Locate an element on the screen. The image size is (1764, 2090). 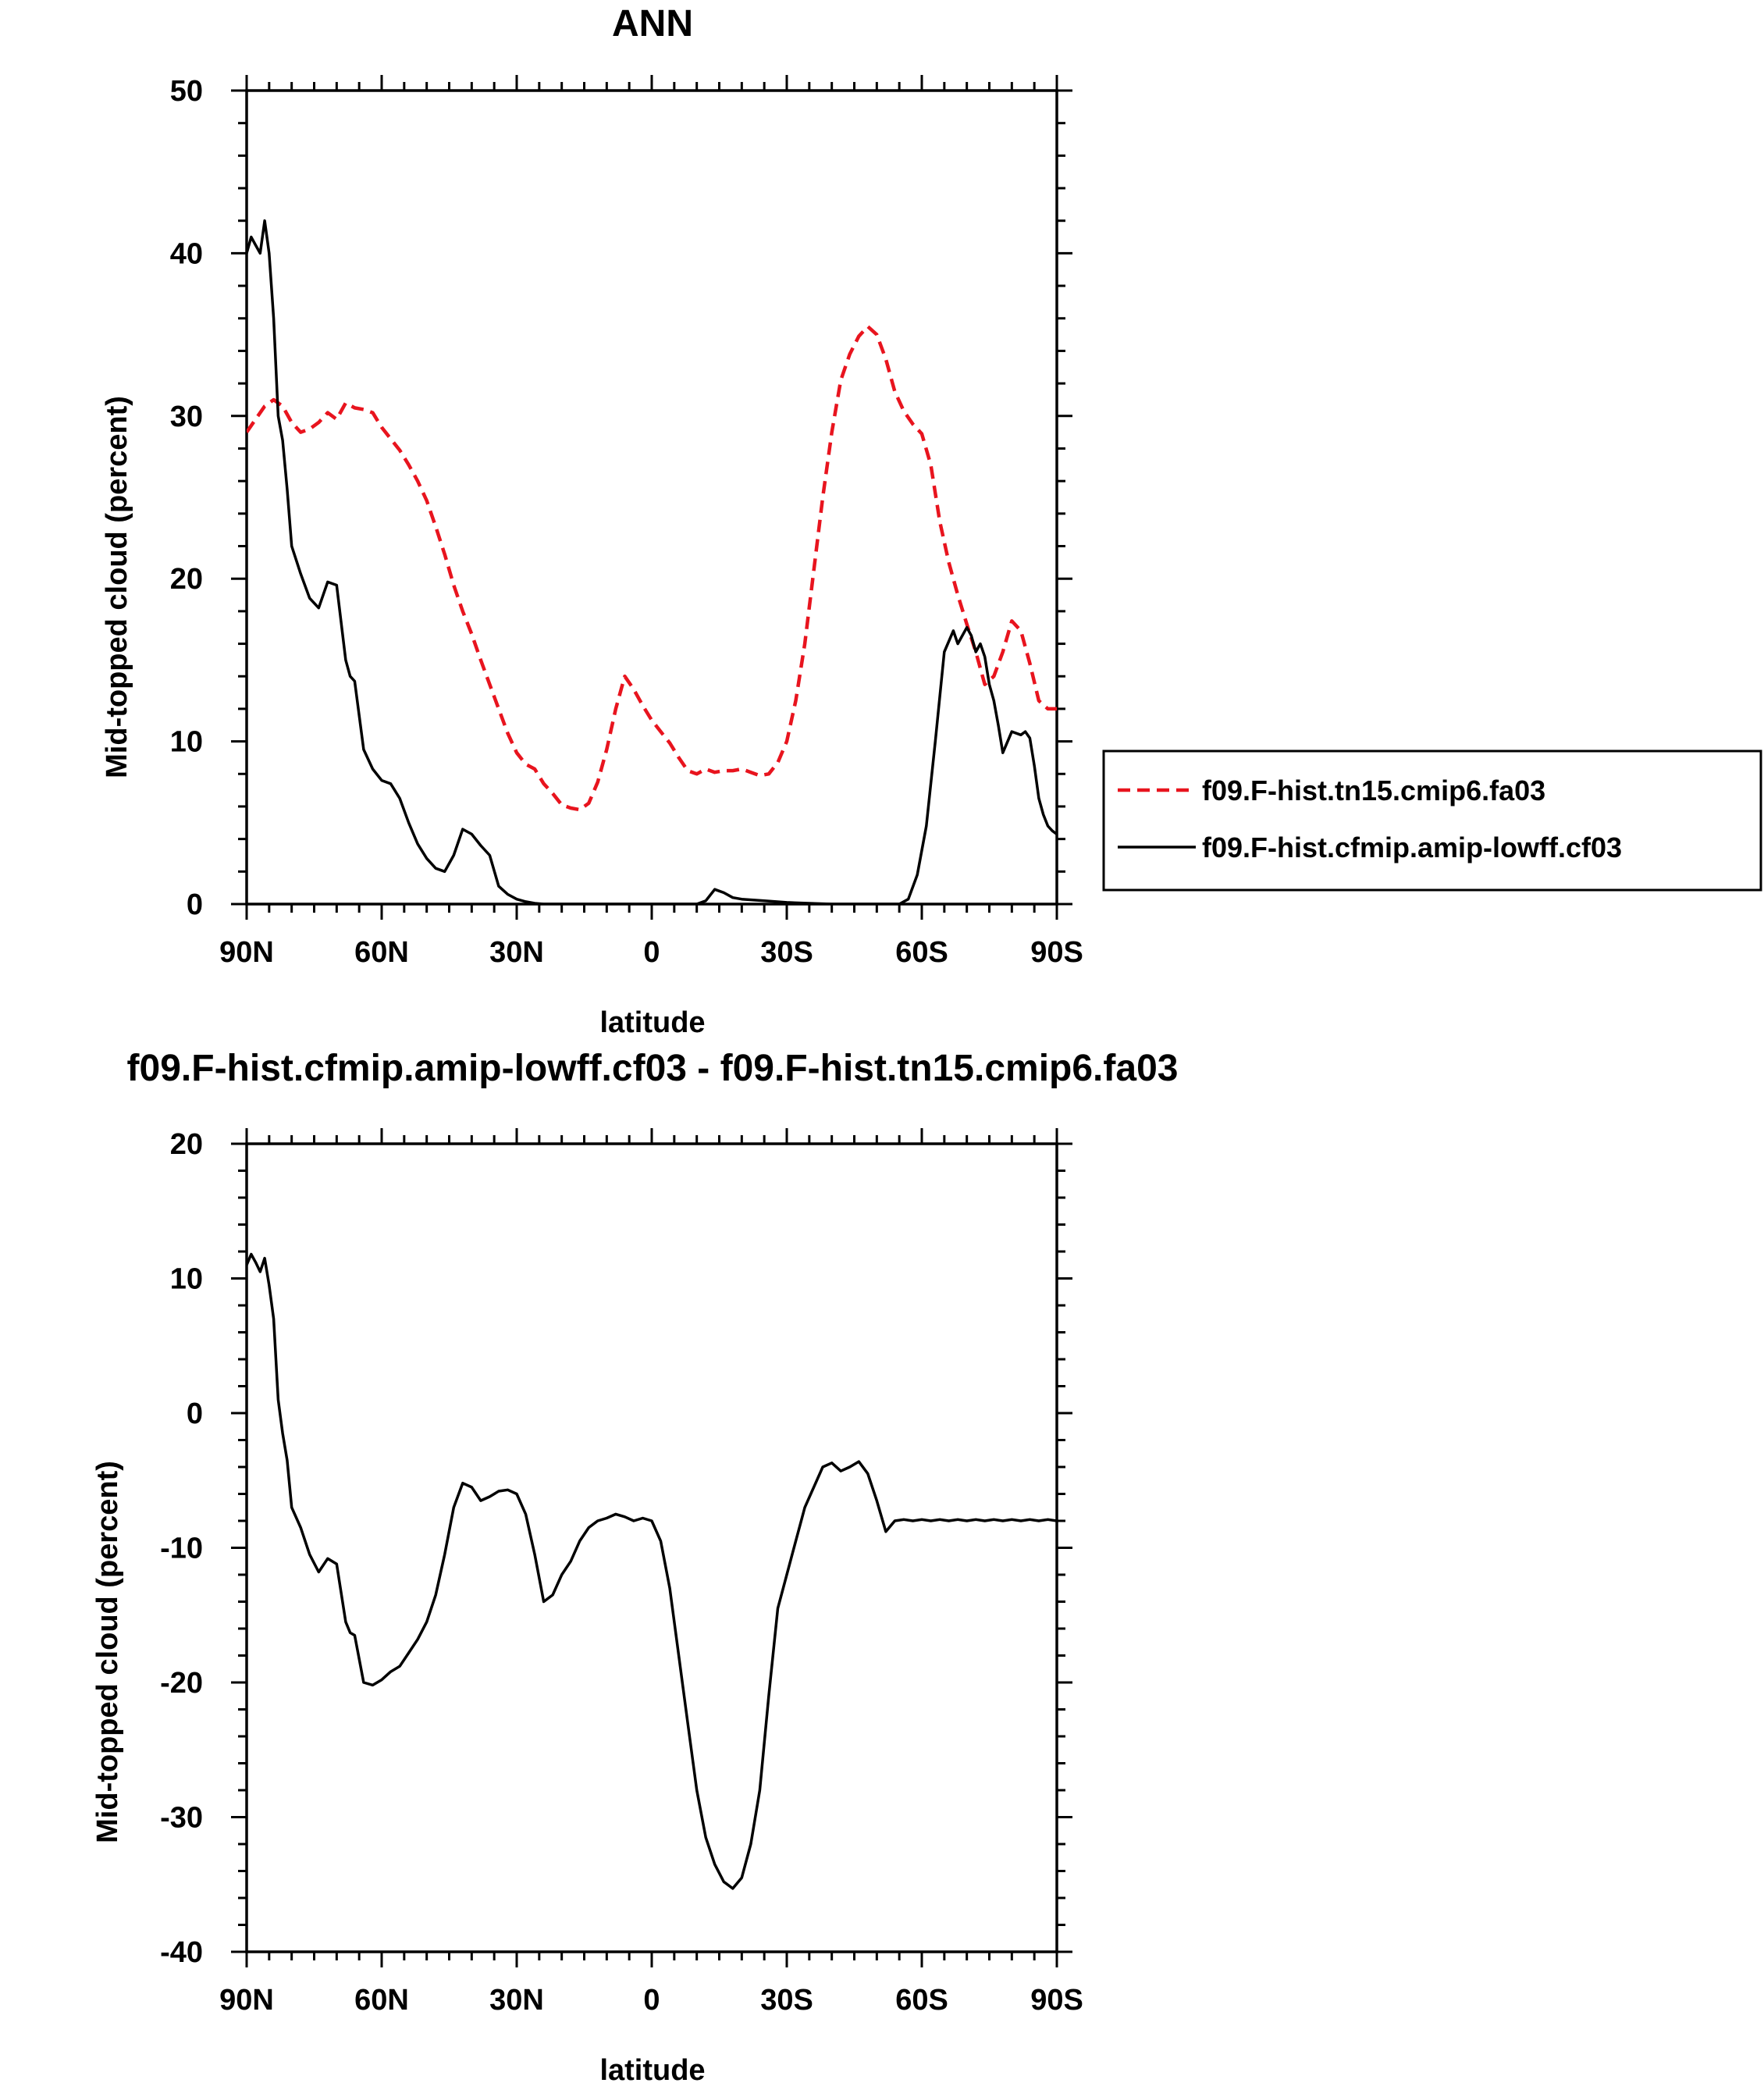
bottom-panel-y-axis-label: Mid-topped cloud (percent) is located at coordinates (107, 1652).